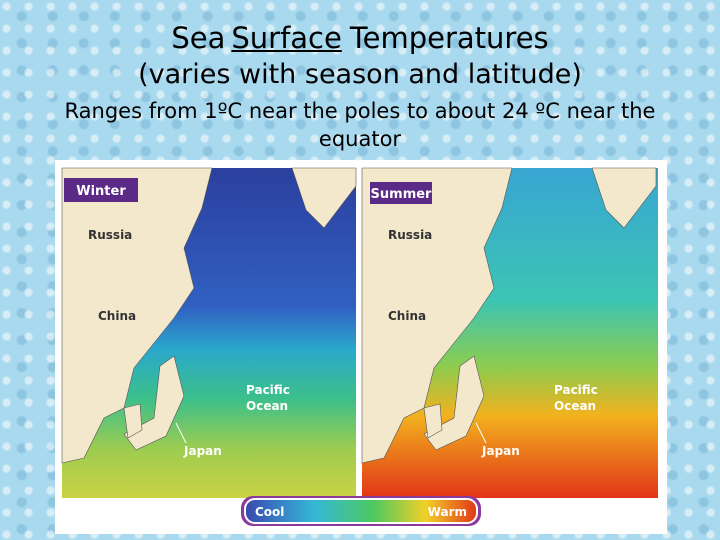 The height and width of the screenshot is (540, 720). I want to click on title-word: Sea, so click(198, 38).